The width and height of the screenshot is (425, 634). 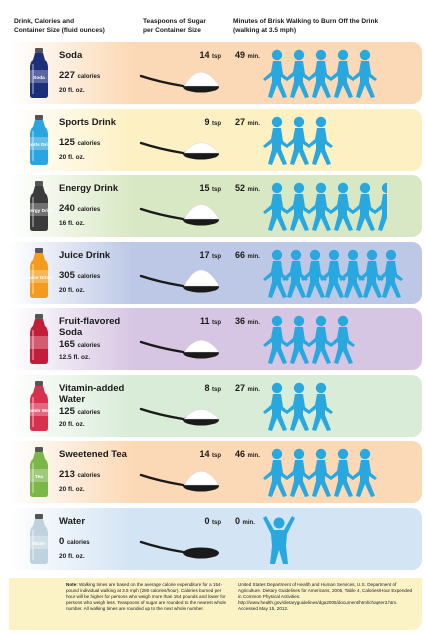 What do you see at coordinates (39, 139) in the screenshot?
I see `bottle-icon: Sports Drink` at bounding box center [39, 139].